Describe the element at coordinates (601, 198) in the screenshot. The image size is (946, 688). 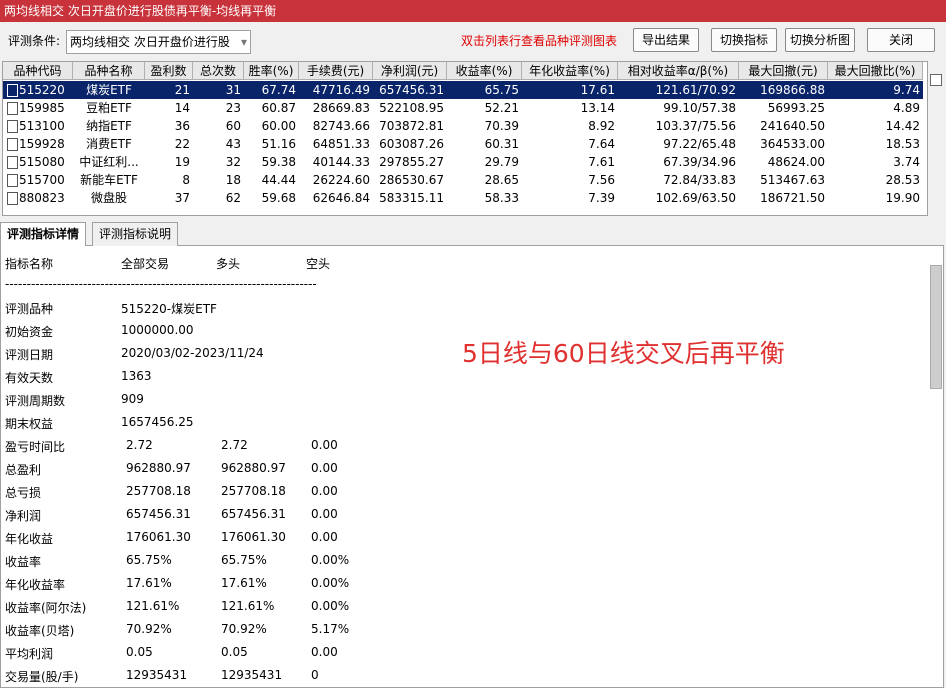
I see `cell: 7.39` at that location.